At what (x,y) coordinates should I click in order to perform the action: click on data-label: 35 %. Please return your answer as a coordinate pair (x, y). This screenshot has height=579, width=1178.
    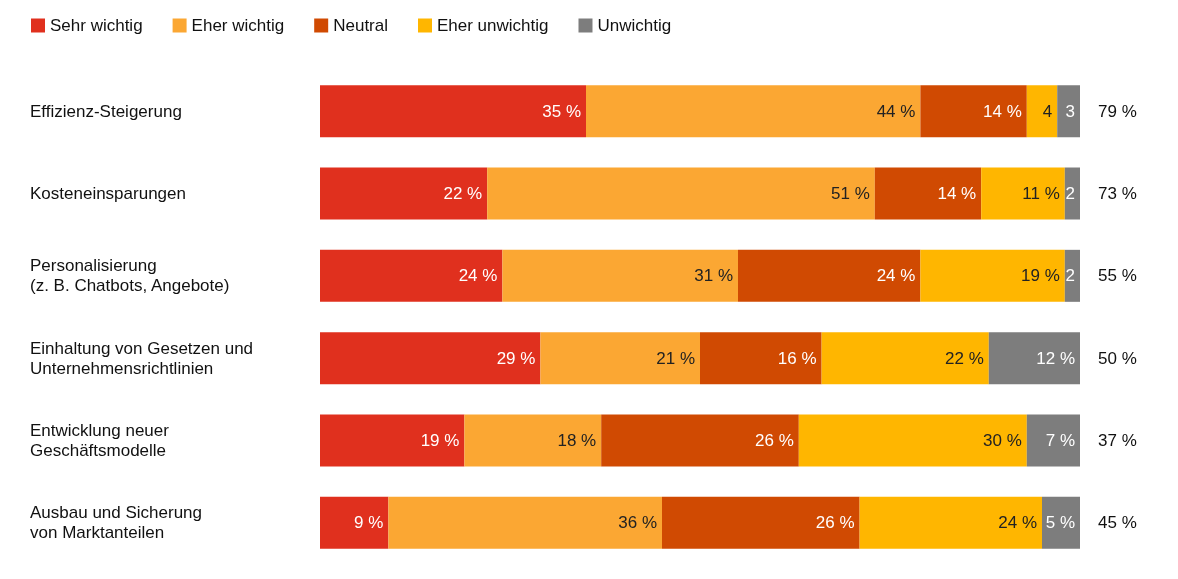
    Looking at the image, I should click on (561, 111).